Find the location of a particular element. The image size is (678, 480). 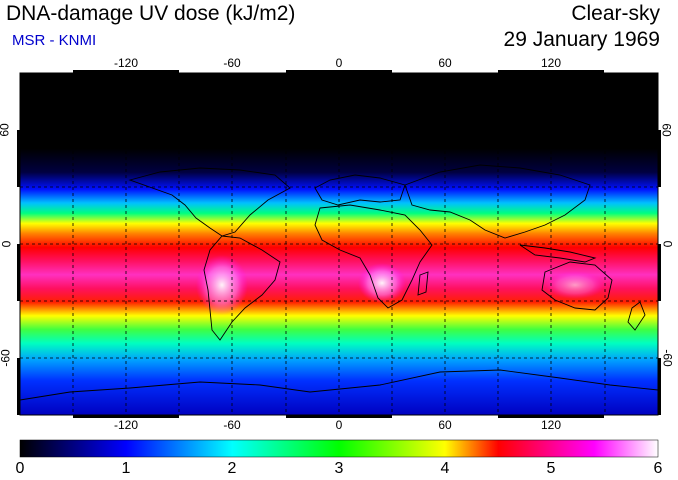

coast-indonesia is located at coordinates (558, 253).